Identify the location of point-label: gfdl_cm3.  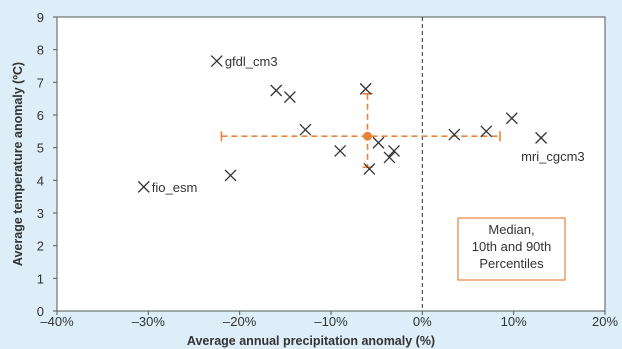
(251, 61).